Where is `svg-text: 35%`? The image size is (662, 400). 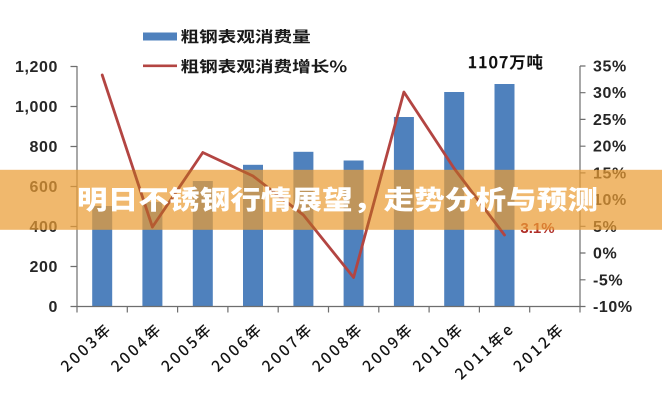 svg-text: 35% is located at coordinates (610, 67).